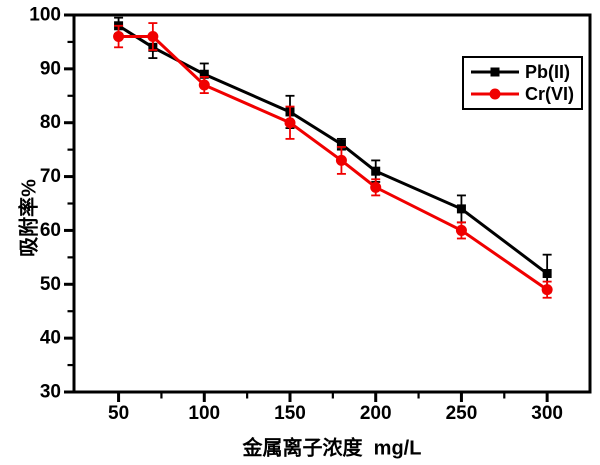 Image resolution: width=600 pixels, height=465 pixels. What do you see at coordinates (462, 413) in the screenshot?
I see `x-tick-label: 250` at bounding box center [462, 413].